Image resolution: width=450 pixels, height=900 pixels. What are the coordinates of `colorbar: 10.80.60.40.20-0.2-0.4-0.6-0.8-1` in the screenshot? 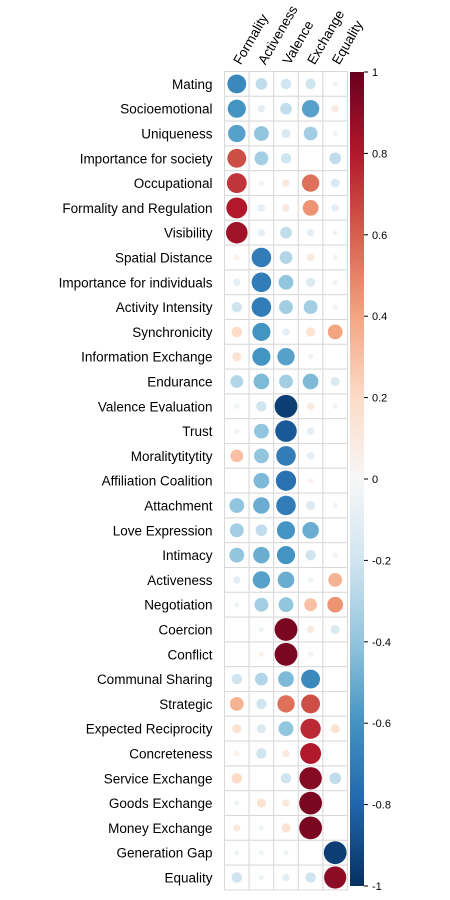 It's located at (370, 480).